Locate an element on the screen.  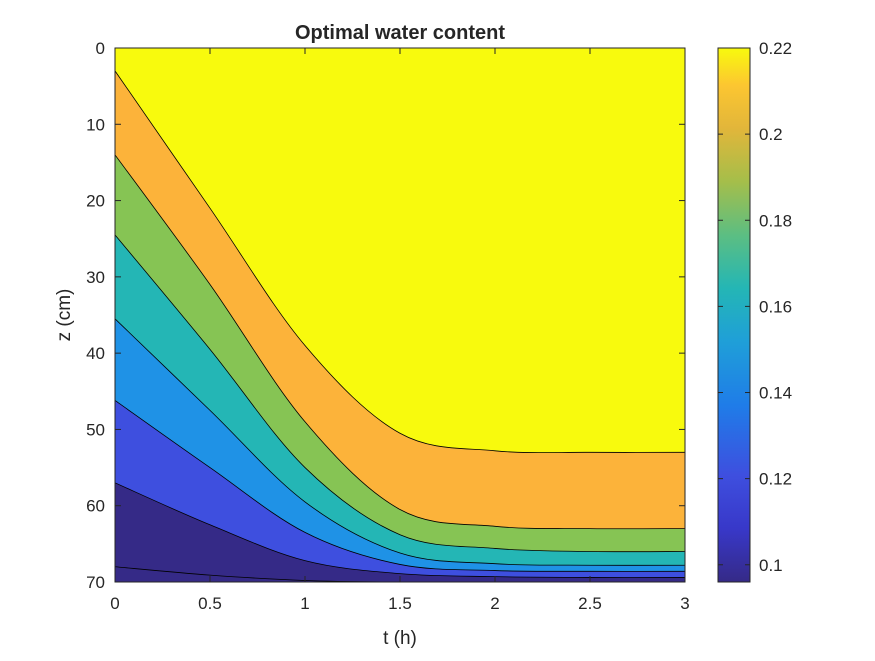
y-tick-label: 0 is located at coordinates (100, 48).